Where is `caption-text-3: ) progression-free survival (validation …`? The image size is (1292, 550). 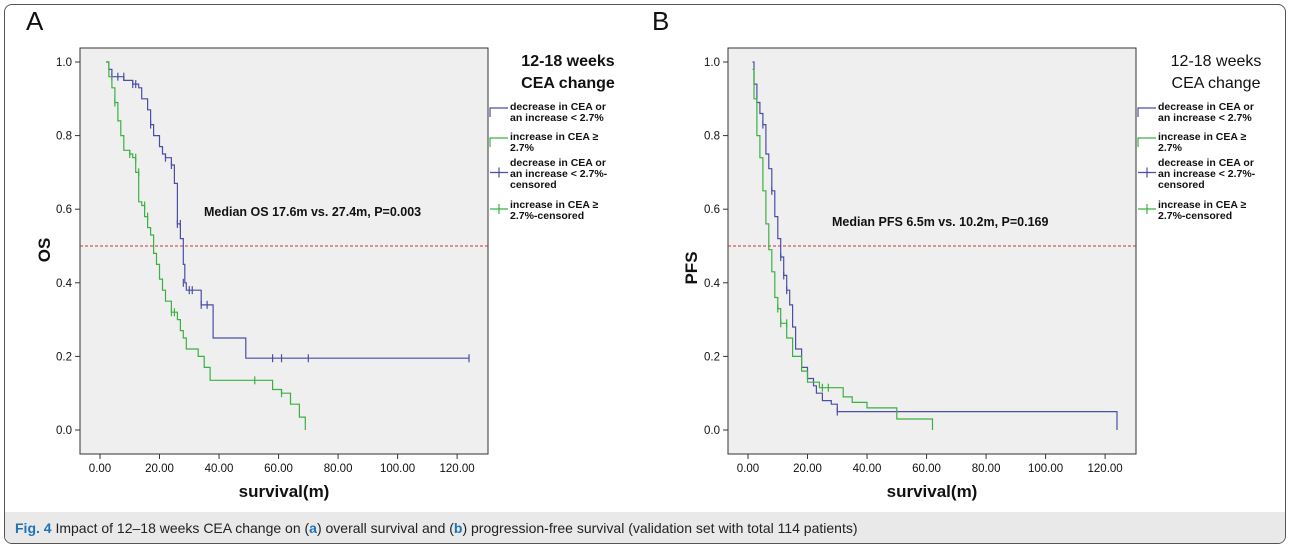
caption-text-3: ) progression-free survival (validation … is located at coordinates (660, 528).